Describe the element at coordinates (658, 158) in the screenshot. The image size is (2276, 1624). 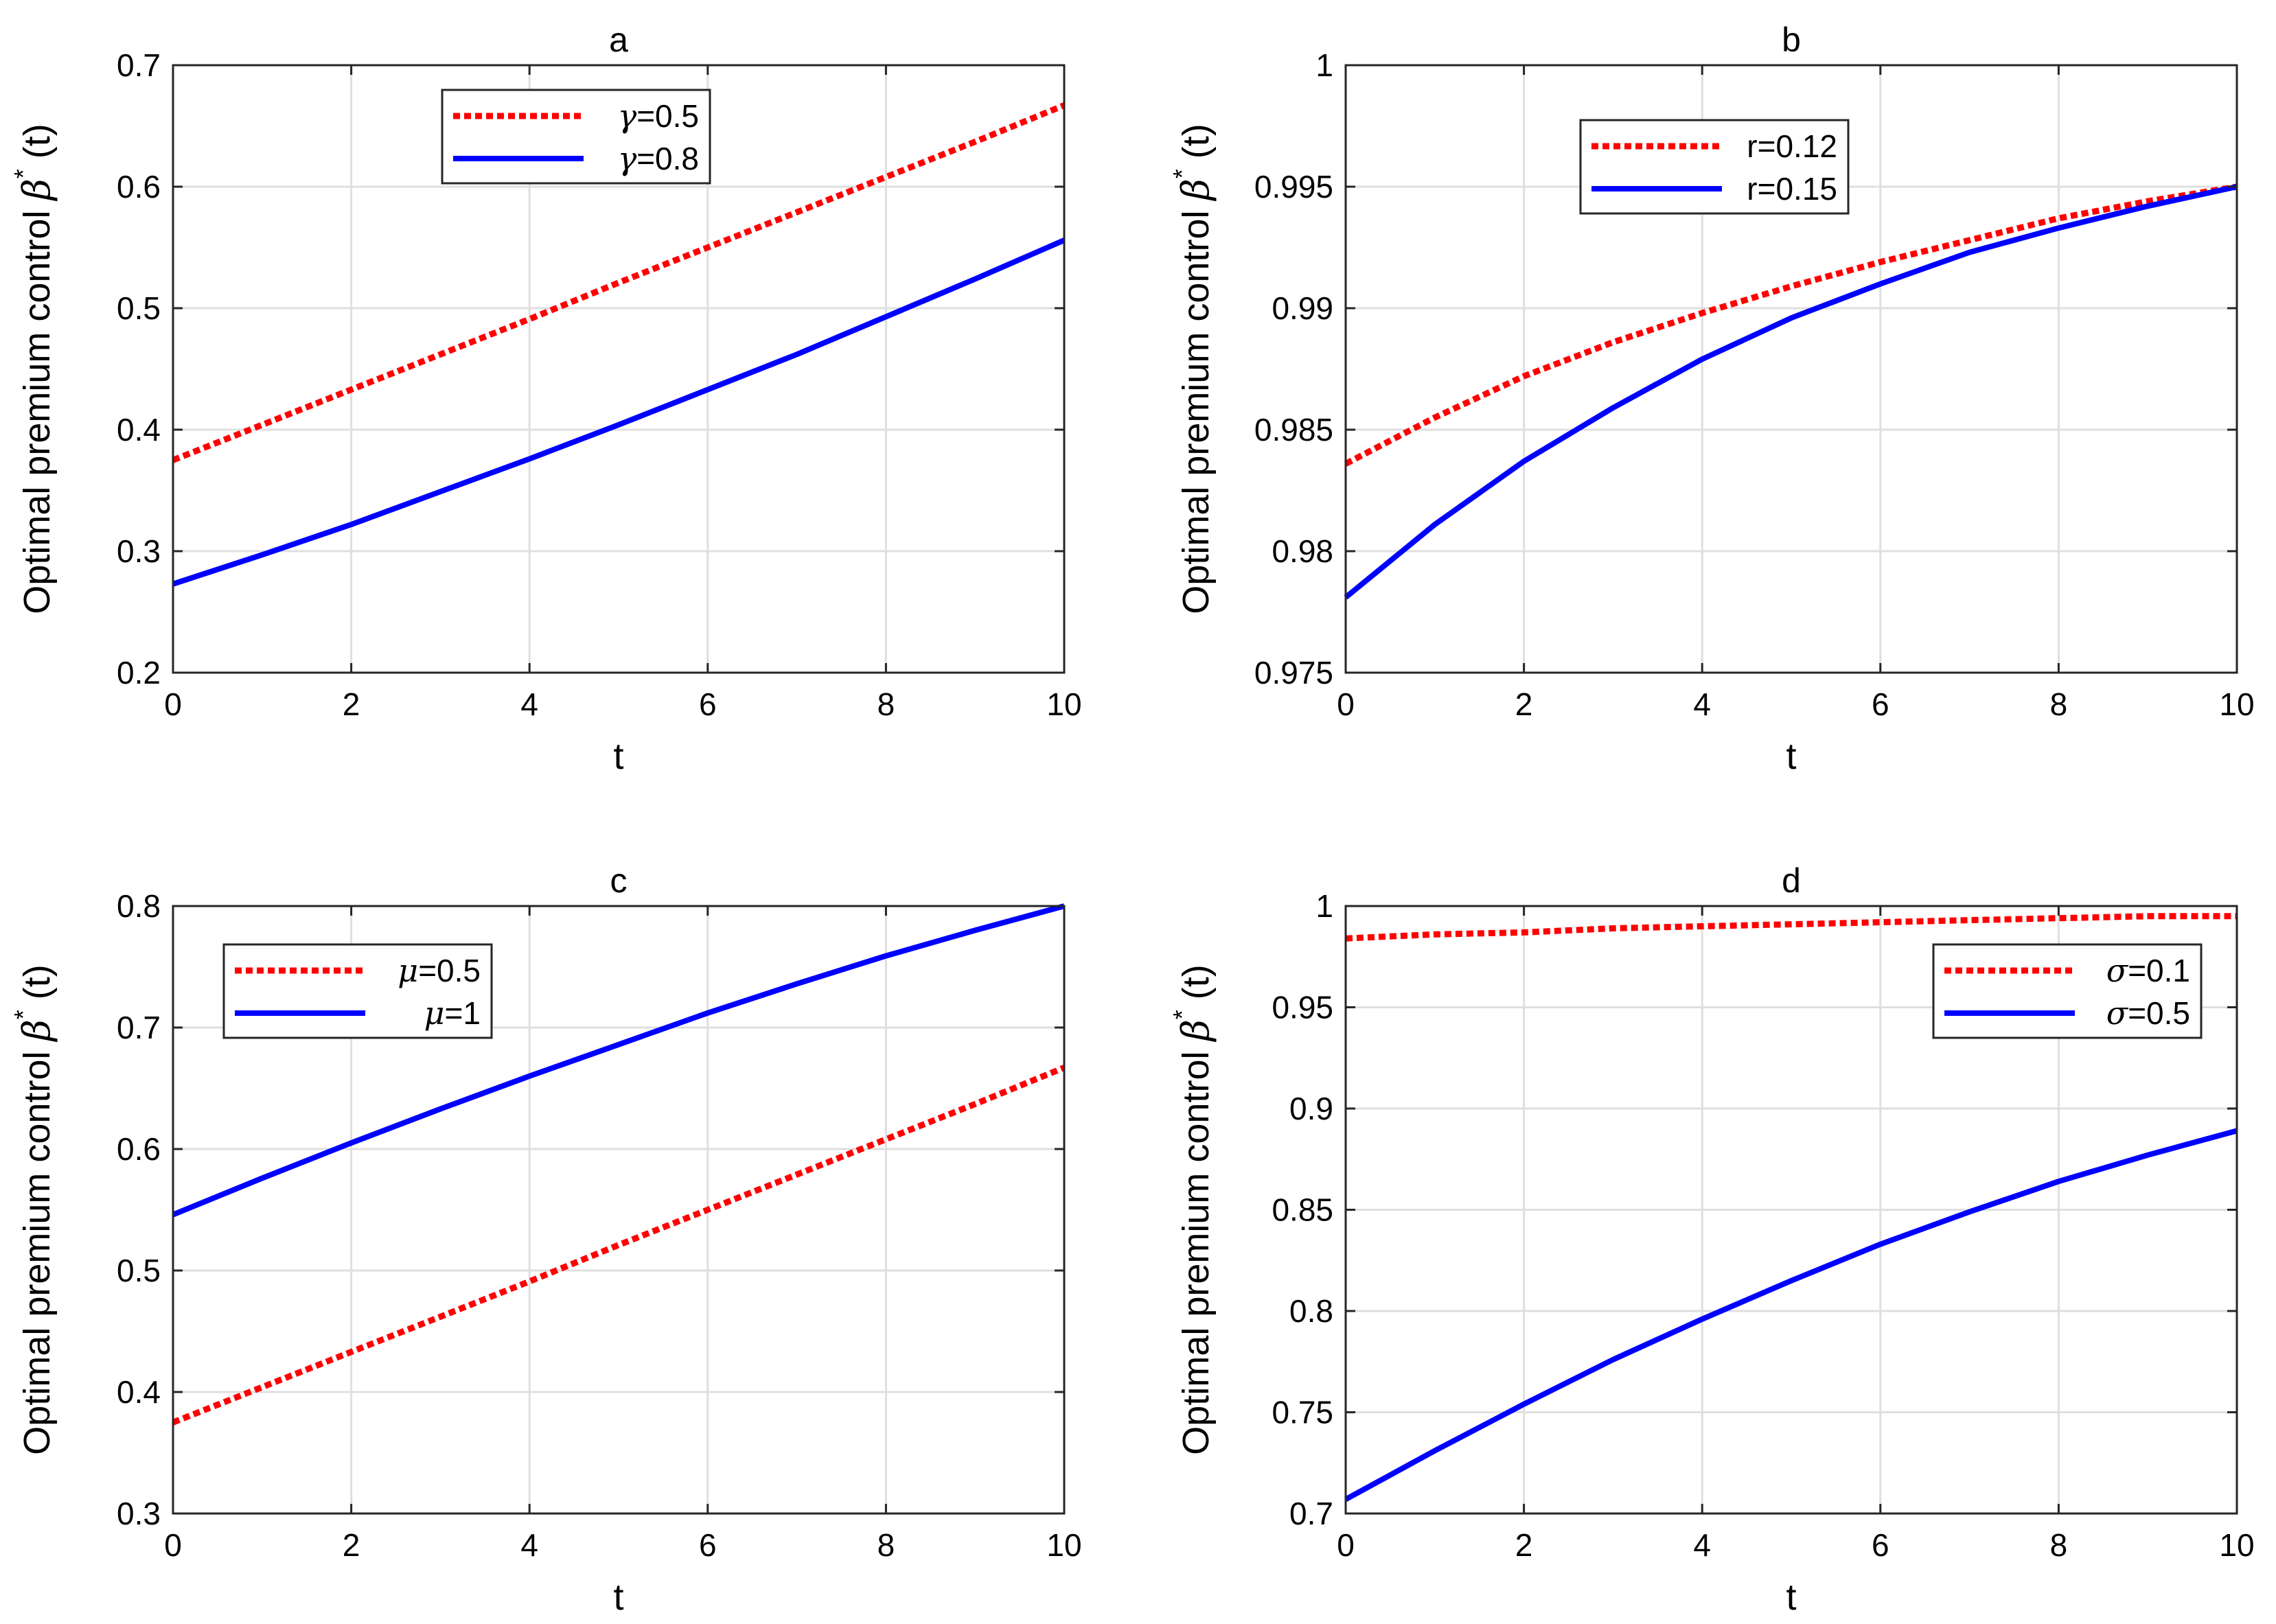
I see `legend-entry-2: γ=0.8` at that location.